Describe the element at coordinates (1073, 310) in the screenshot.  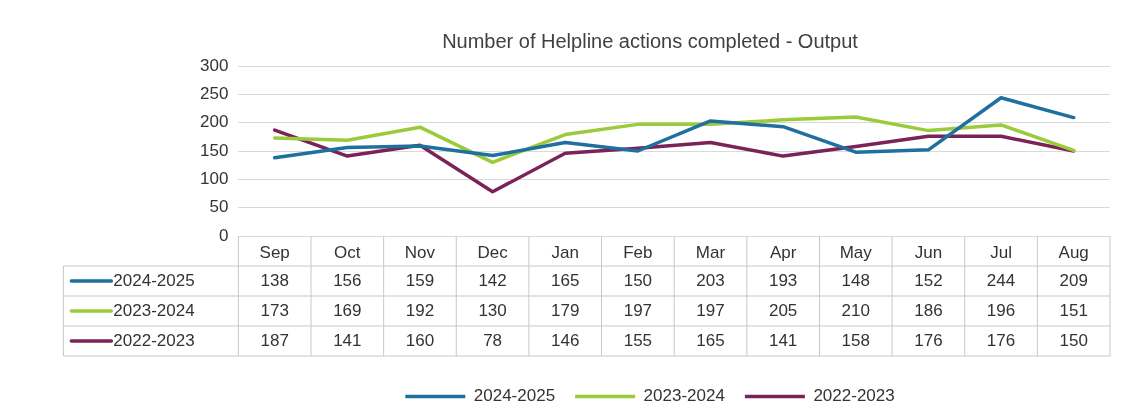
I see `data-label: 151` at that location.